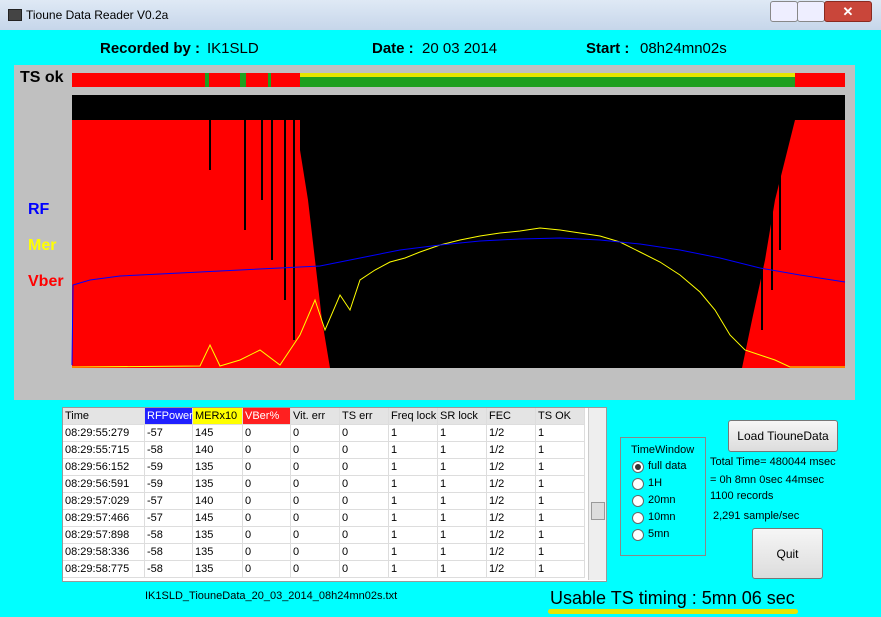  I want to click on timewindow-title: TimeWindow, so click(663, 450).